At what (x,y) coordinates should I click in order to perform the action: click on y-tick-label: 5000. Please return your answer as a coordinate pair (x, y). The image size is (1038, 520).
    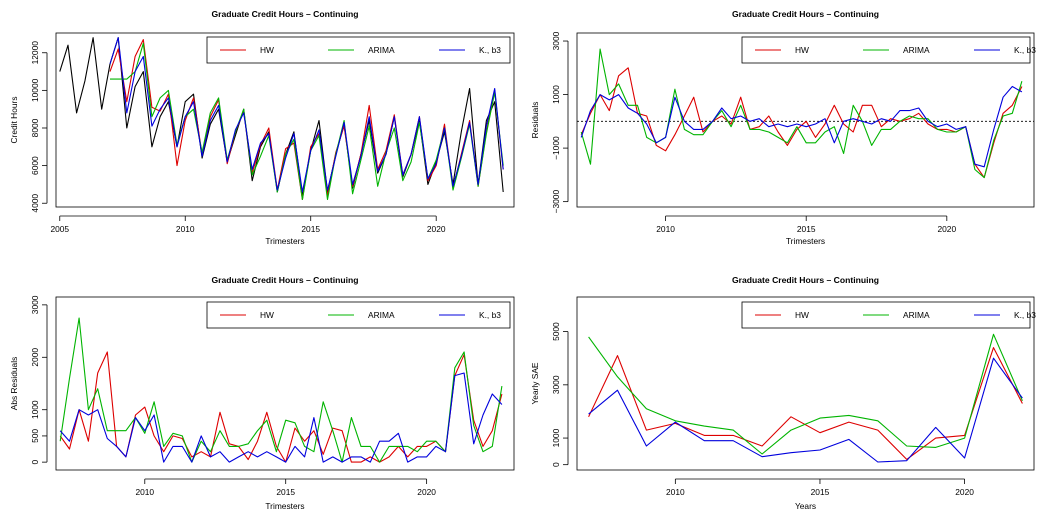
    Looking at the image, I should click on (556, 331).